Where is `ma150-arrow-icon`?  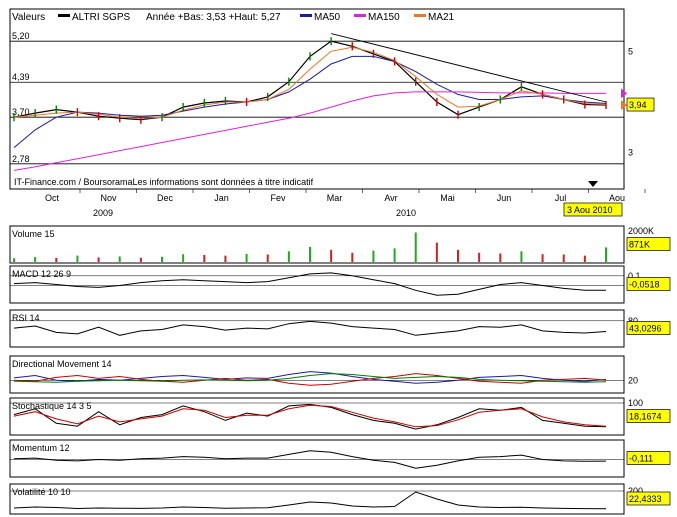 ma150-arrow-icon is located at coordinates (624, 93).